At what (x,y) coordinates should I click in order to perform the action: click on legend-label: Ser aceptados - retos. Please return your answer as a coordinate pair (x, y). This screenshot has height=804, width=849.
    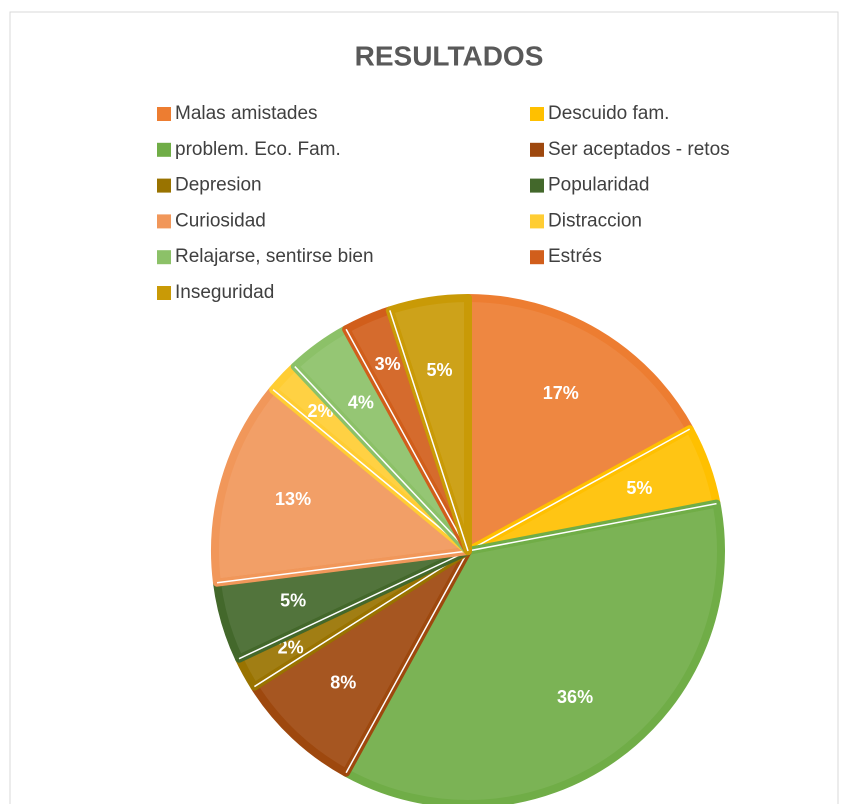
    Looking at the image, I should click on (639, 149).